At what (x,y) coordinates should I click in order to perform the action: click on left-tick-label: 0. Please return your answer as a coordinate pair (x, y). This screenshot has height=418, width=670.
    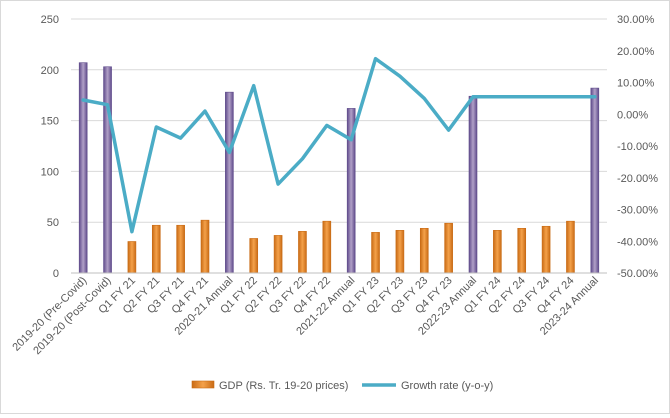
    Looking at the image, I should click on (56, 274).